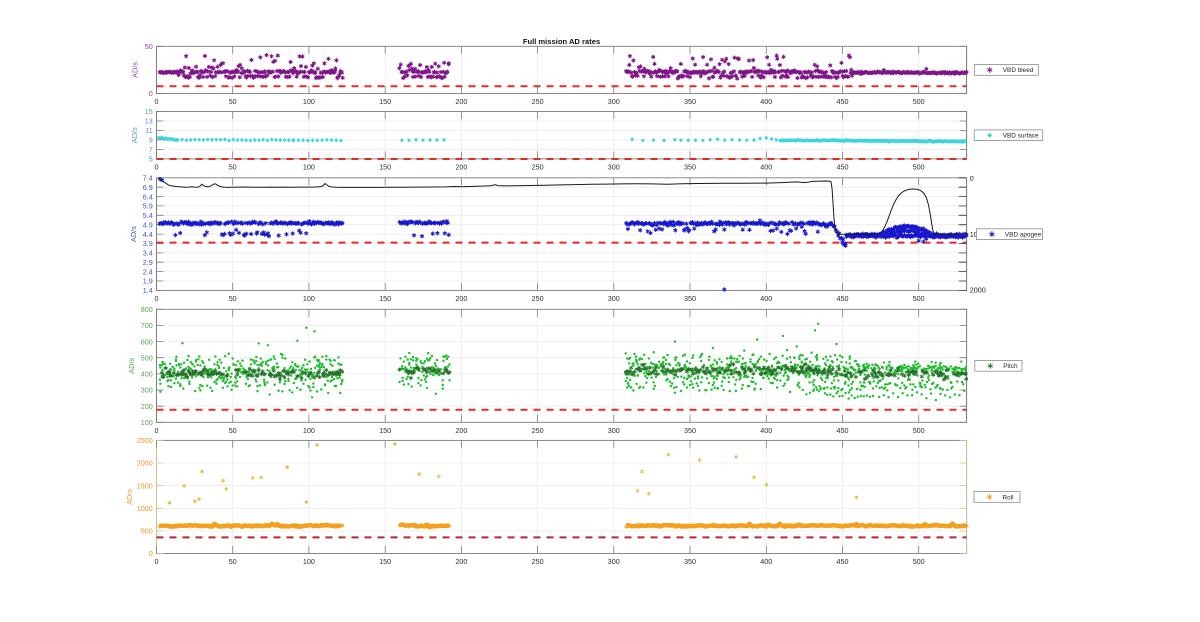 The image size is (1200, 622). I want to click on svg-text: 800, so click(147, 309).